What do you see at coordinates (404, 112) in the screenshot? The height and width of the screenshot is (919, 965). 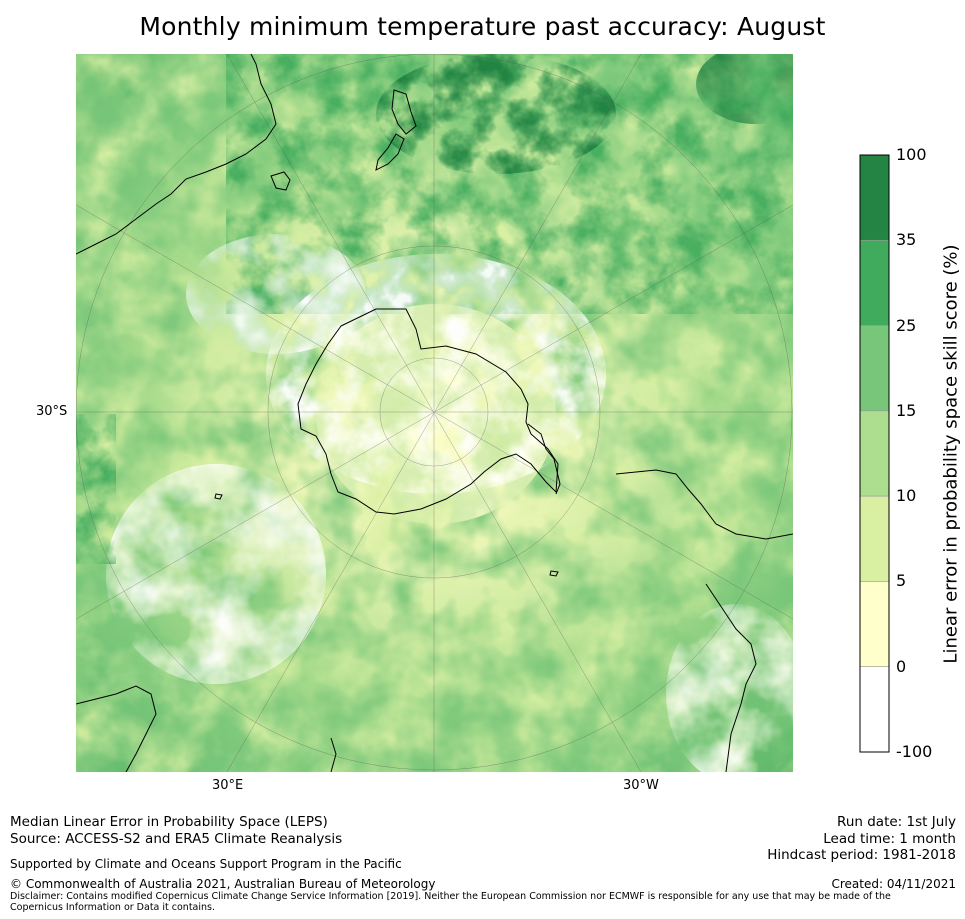 I see `new-zealand-north-island` at bounding box center [404, 112].